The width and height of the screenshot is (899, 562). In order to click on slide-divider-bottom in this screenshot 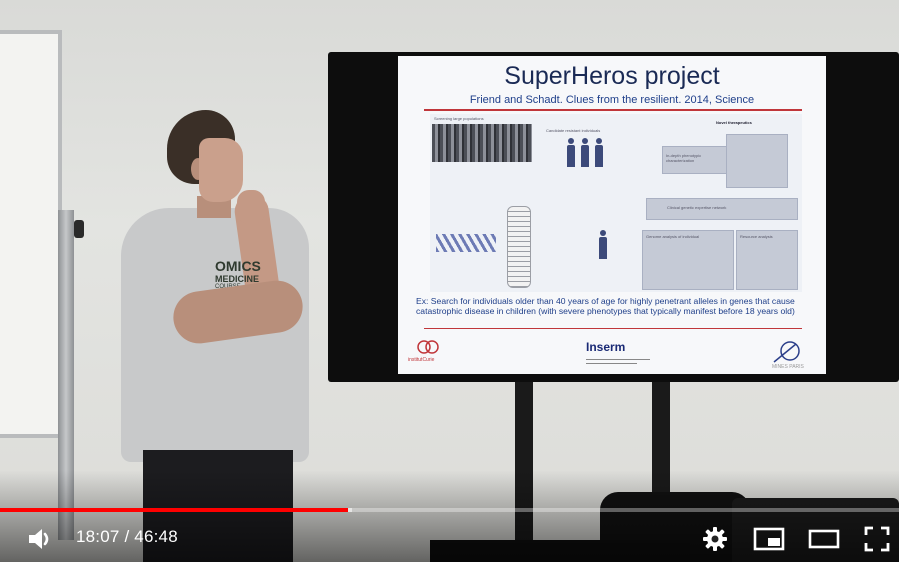, I will do `click(613, 328)`.